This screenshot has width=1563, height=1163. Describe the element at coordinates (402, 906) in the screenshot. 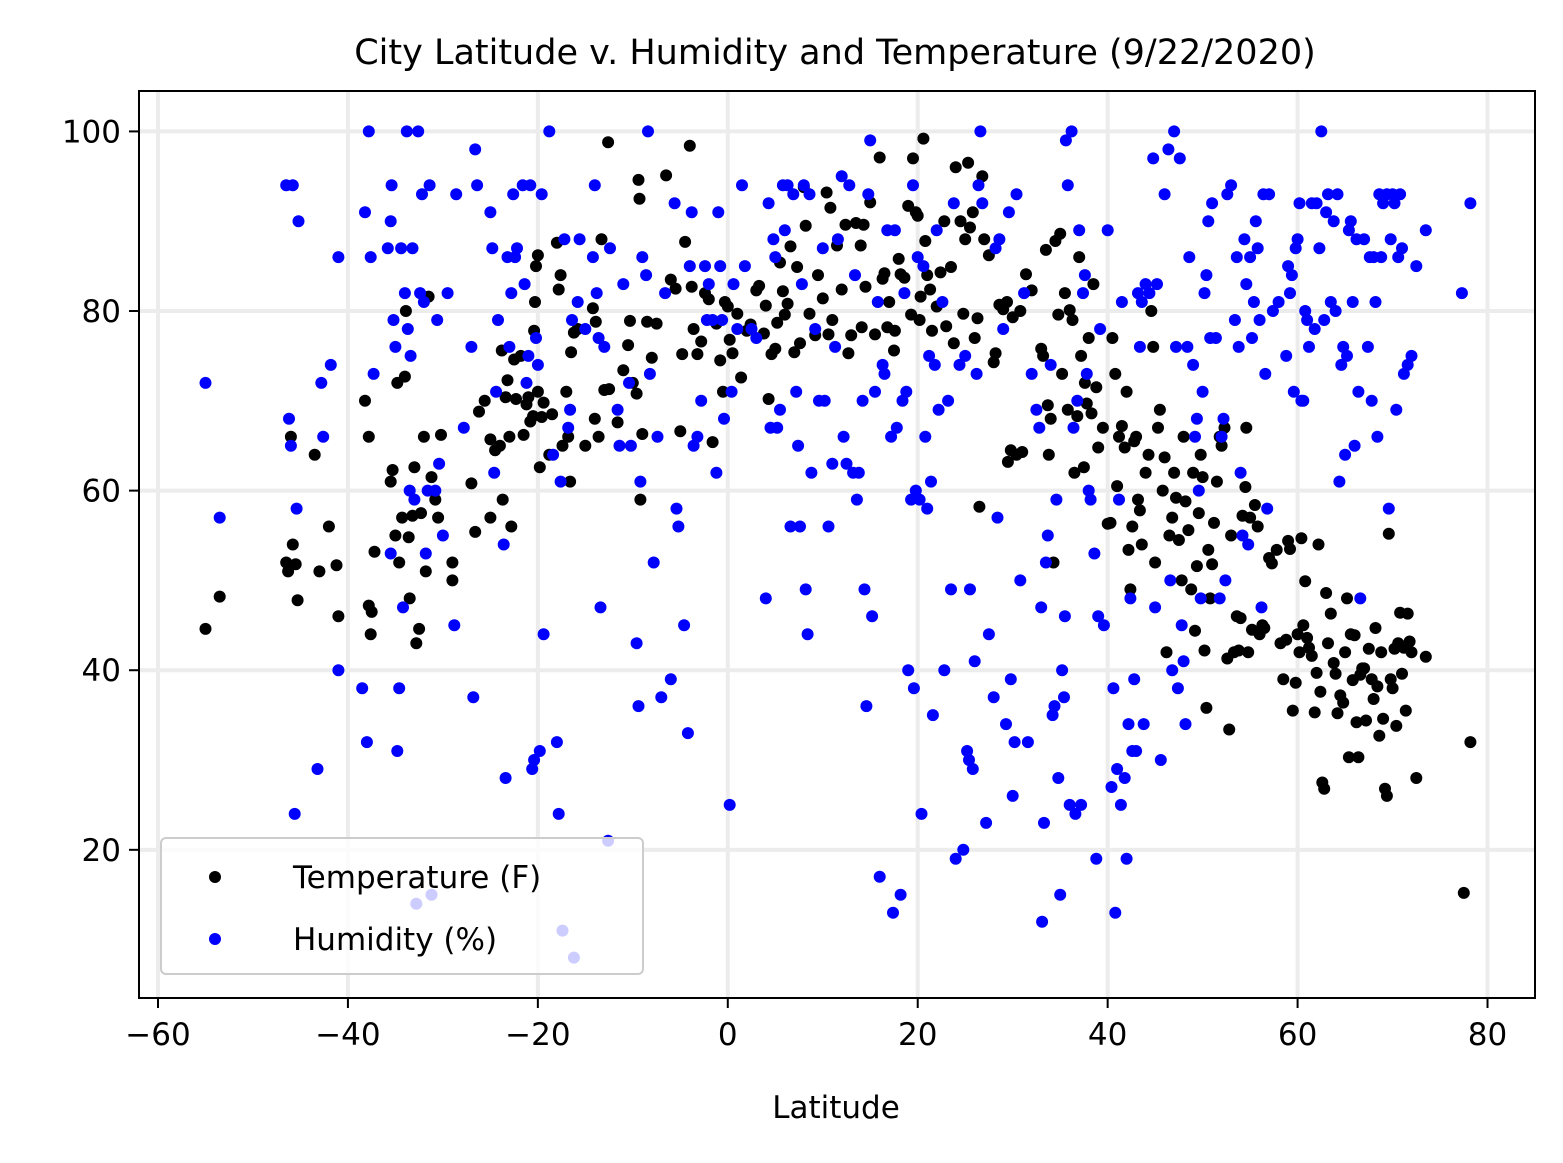

I see `legend: Temperature (F) Humidity (%)` at that location.